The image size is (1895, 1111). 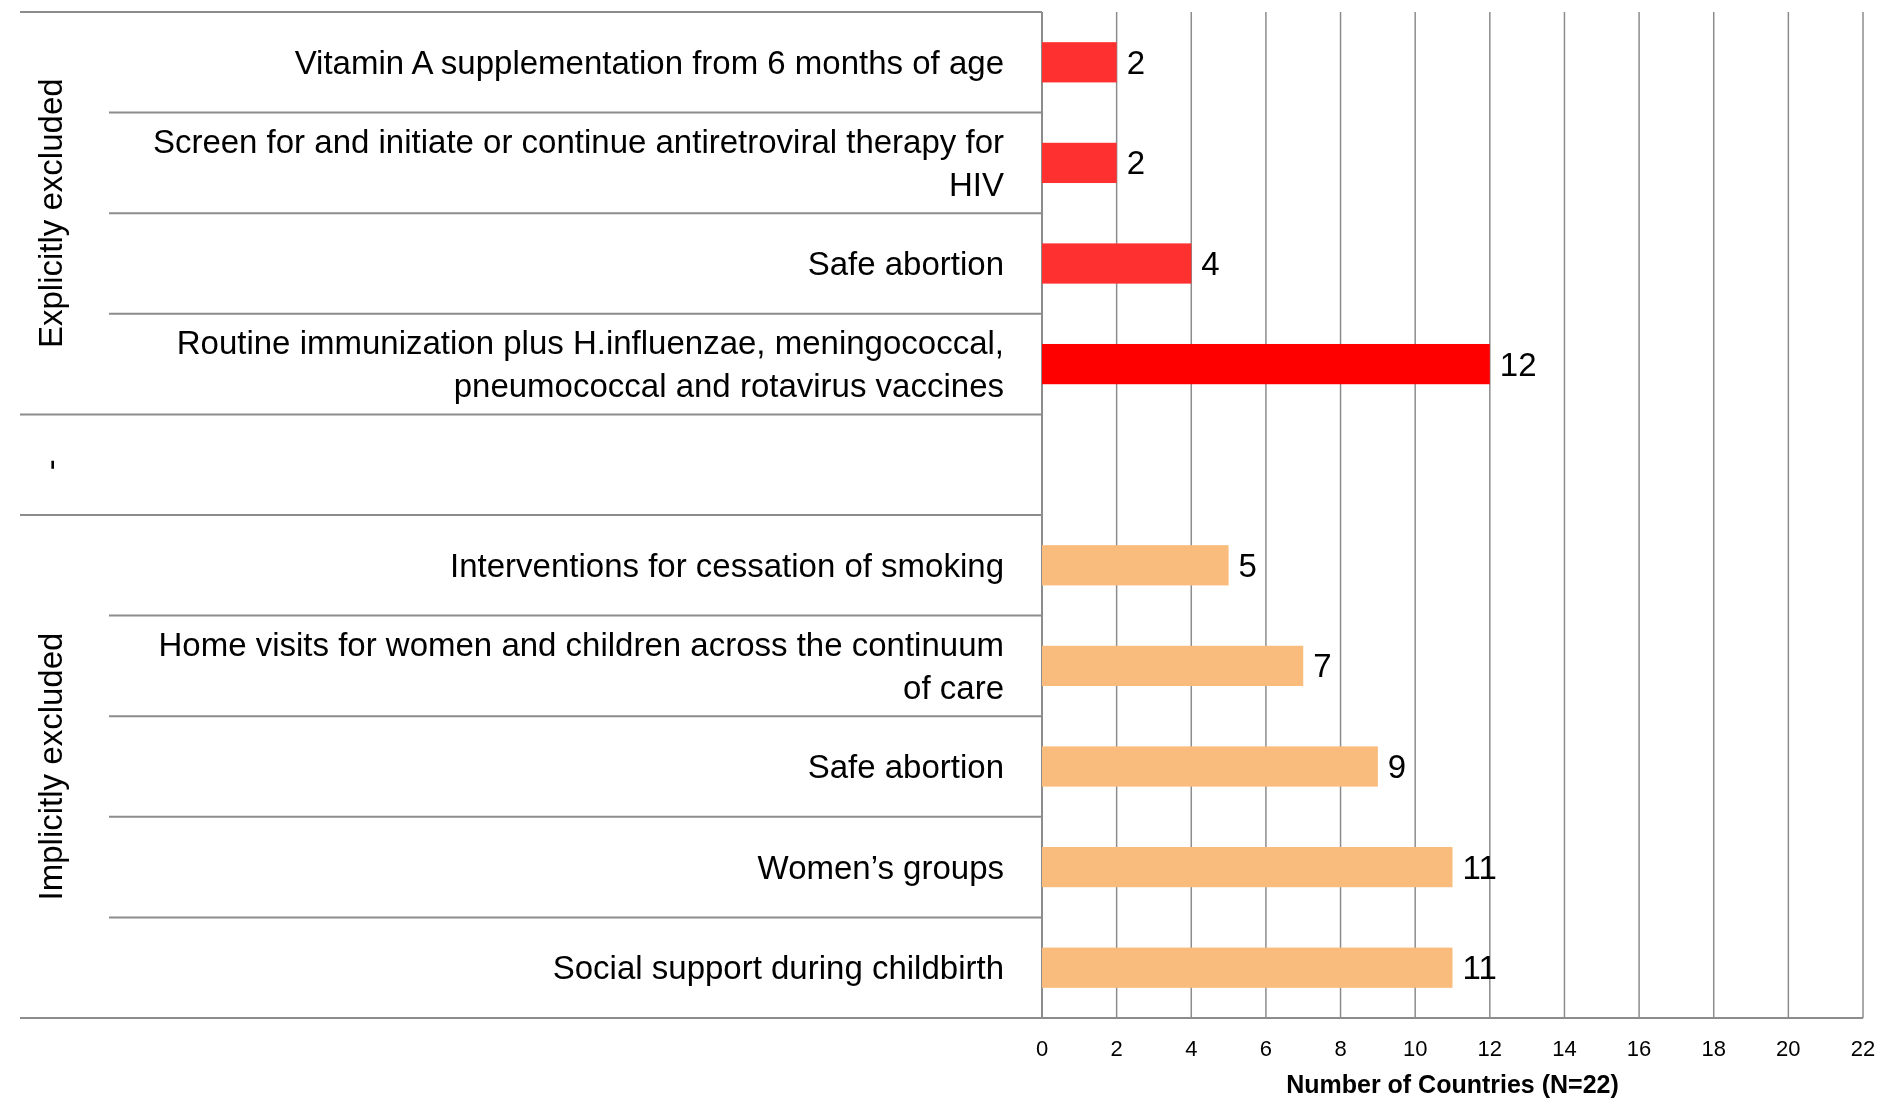 I want to click on x-tick-label: 0, so click(x=1042, y=1048).